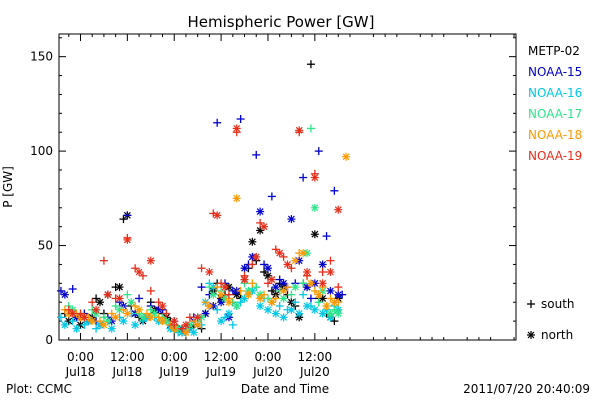  Describe the element at coordinates (8, 187) in the screenshot. I see `y-axis-label: P [GW]` at that location.